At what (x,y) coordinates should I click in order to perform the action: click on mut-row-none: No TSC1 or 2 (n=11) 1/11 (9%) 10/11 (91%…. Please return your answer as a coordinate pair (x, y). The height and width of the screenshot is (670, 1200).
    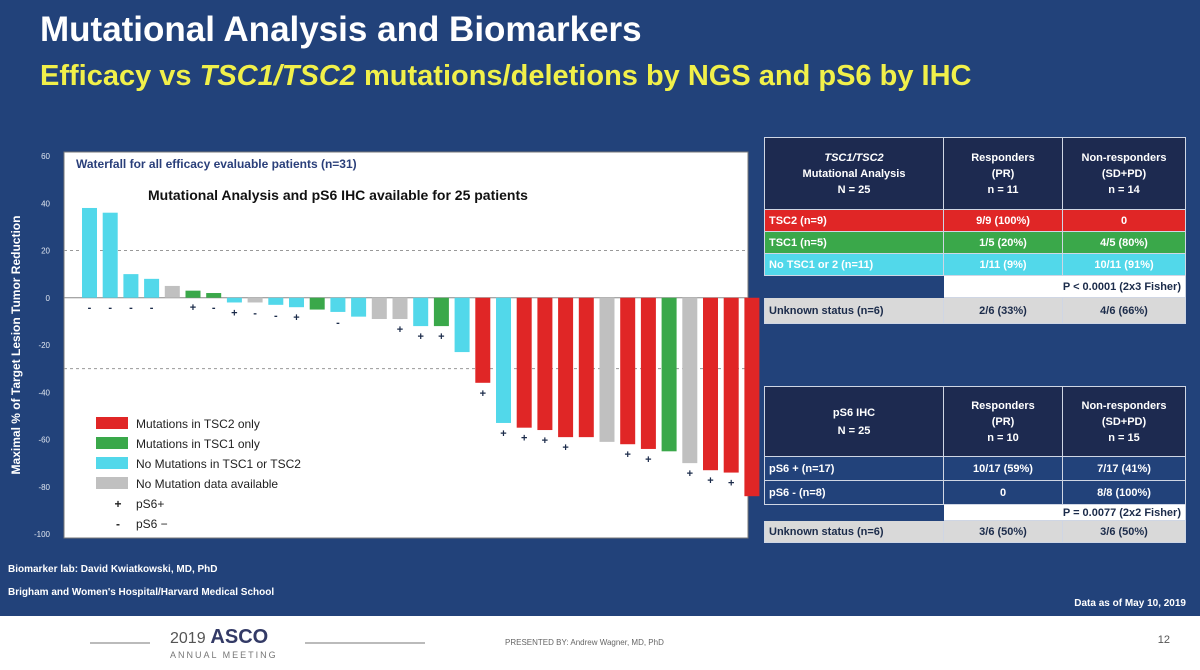
    Looking at the image, I should click on (975, 264).